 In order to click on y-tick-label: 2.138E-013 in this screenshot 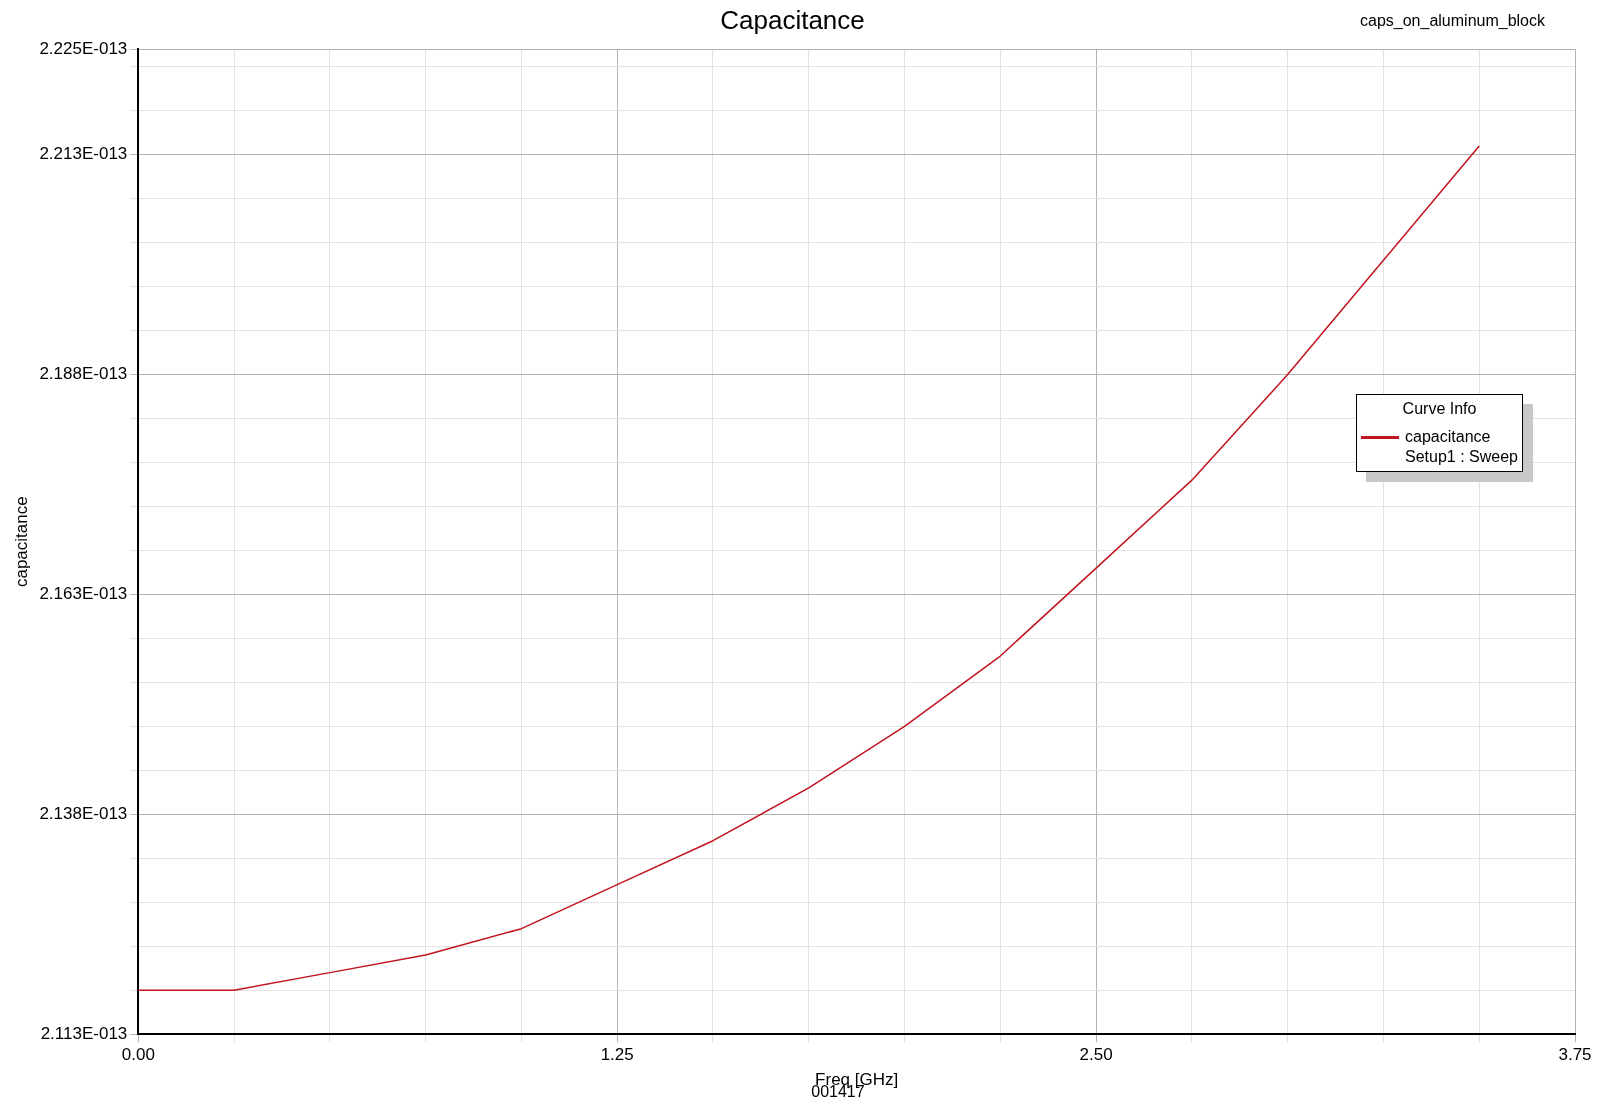, I will do `click(83, 814)`.